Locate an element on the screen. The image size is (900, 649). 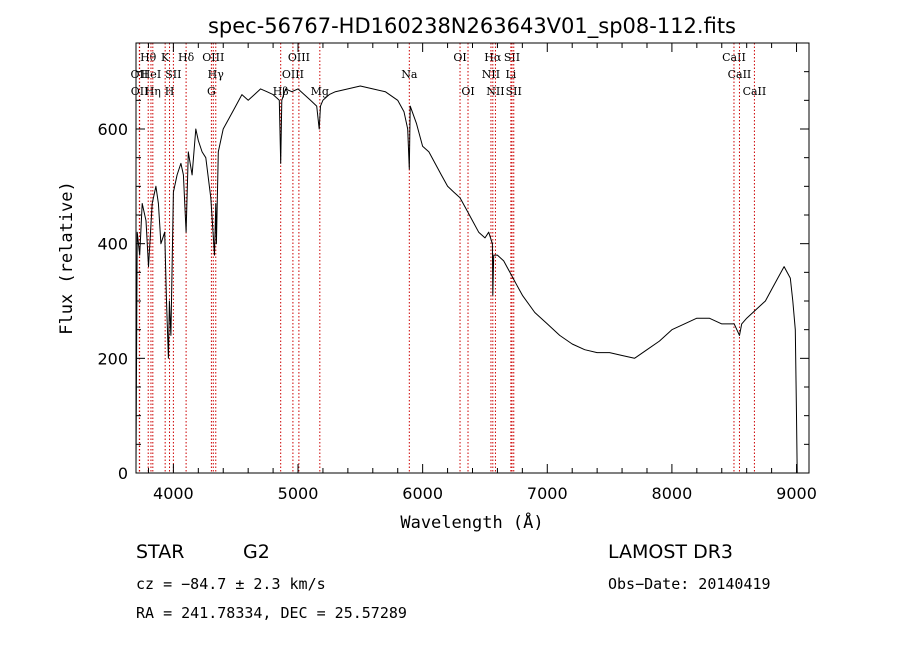
observation-date: Obs−Date: 20140419 is located at coordinates (689, 584).